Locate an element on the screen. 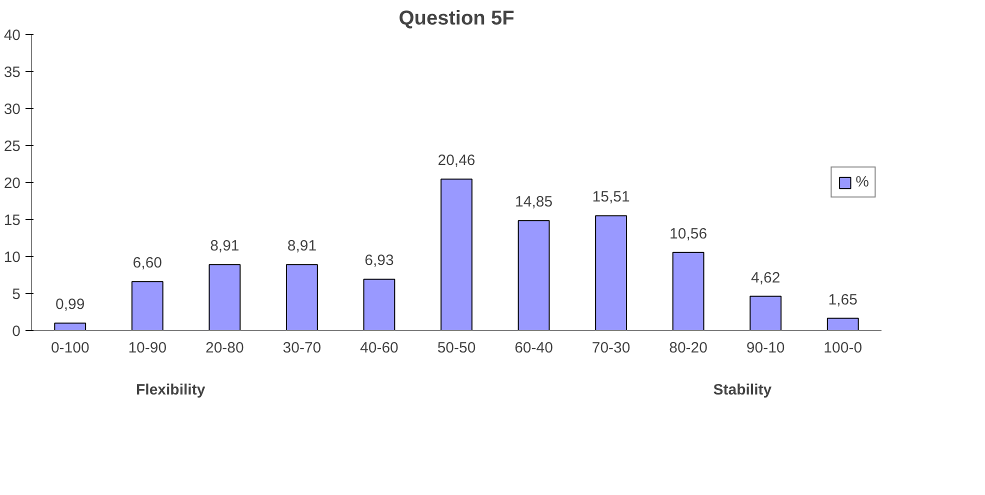  text: Flexibility is located at coordinates (171, 390).